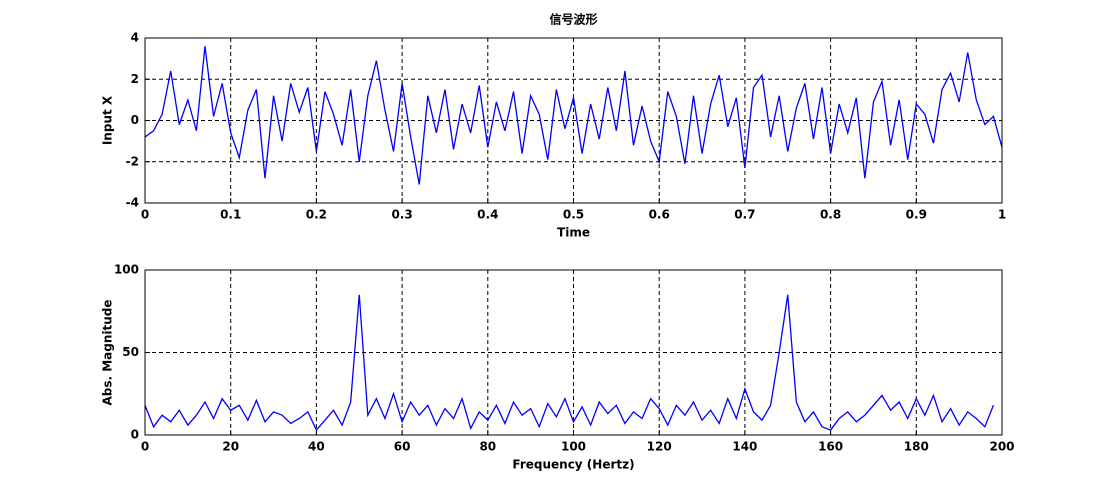 This screenshot has height=494, width=1108. I want to click on x-tick-label: 60, so click(402, 447).